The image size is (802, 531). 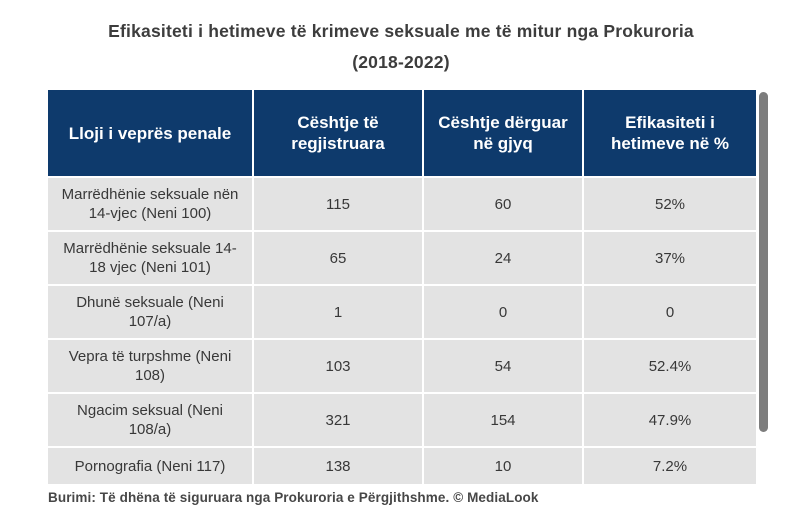 I want to click on table-cell-sent-to-court: 0, so click(x=503, y=312).